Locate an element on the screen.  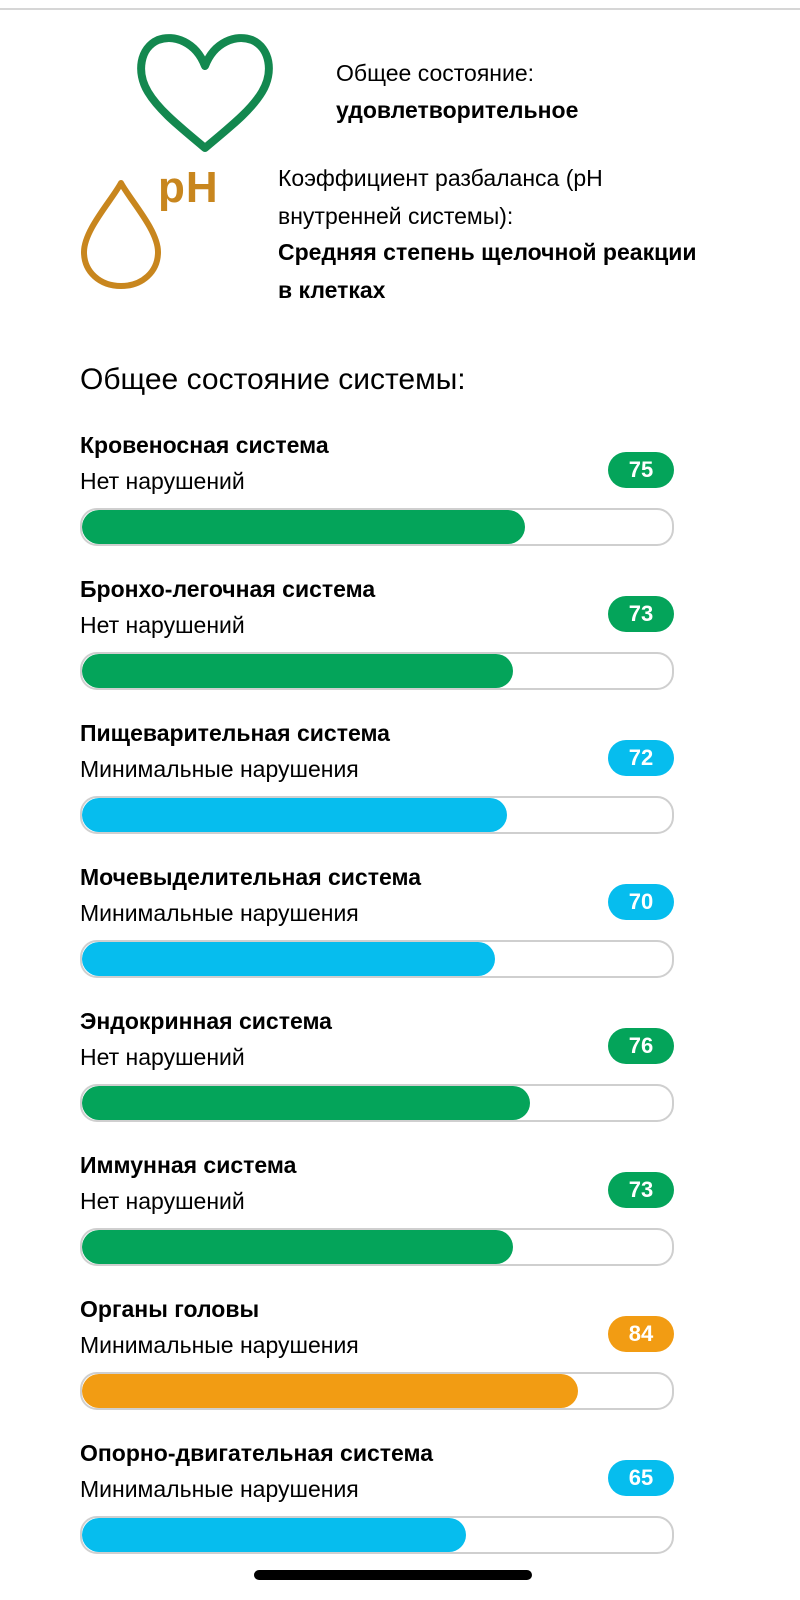
heart-icon is located at coordinates (205, 93).